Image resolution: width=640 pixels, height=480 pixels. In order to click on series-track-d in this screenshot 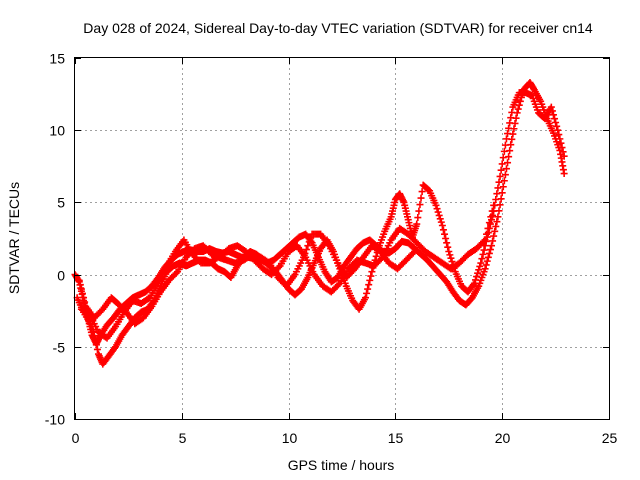, I will do `click(248, 286)`.